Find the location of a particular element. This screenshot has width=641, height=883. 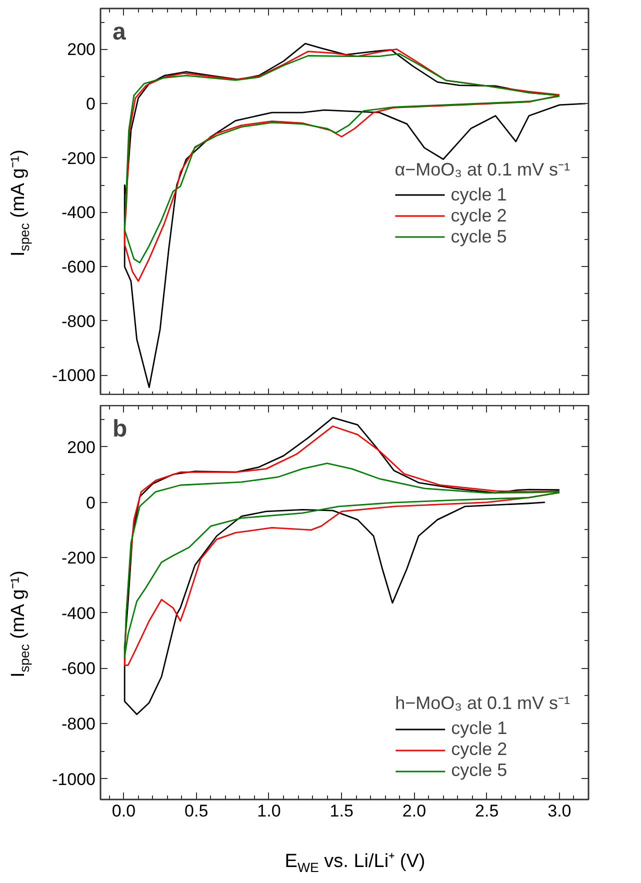

annotation: a is located at coordinates (119, 32).